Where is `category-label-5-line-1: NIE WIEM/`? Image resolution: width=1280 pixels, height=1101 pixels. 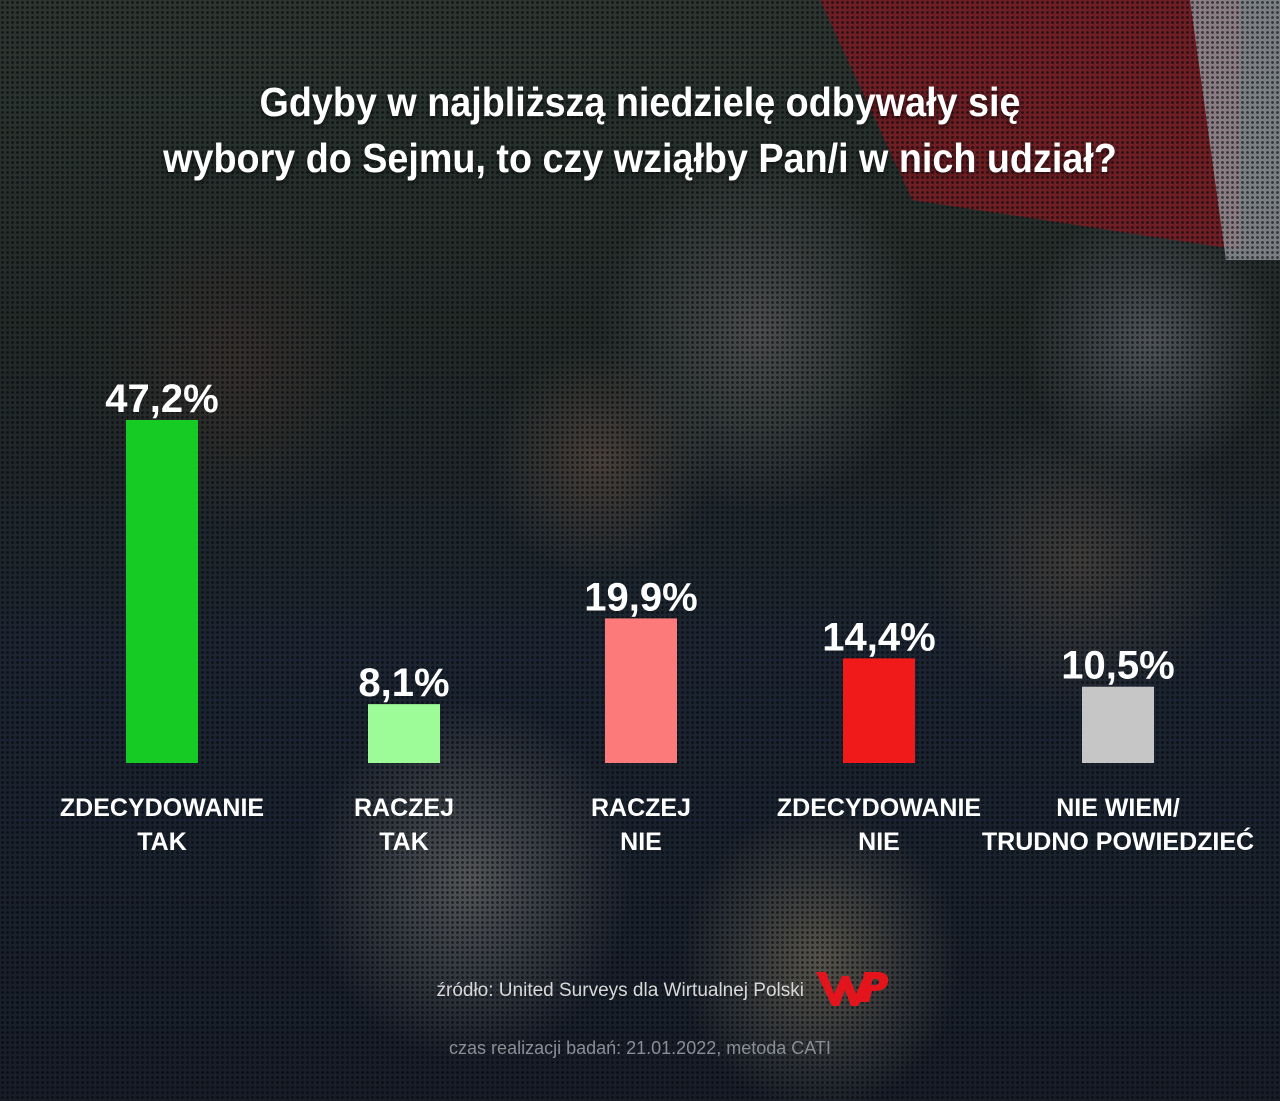 category-label-5-line-1: NIE WIEM/ is located at coordinates (1118, 808).